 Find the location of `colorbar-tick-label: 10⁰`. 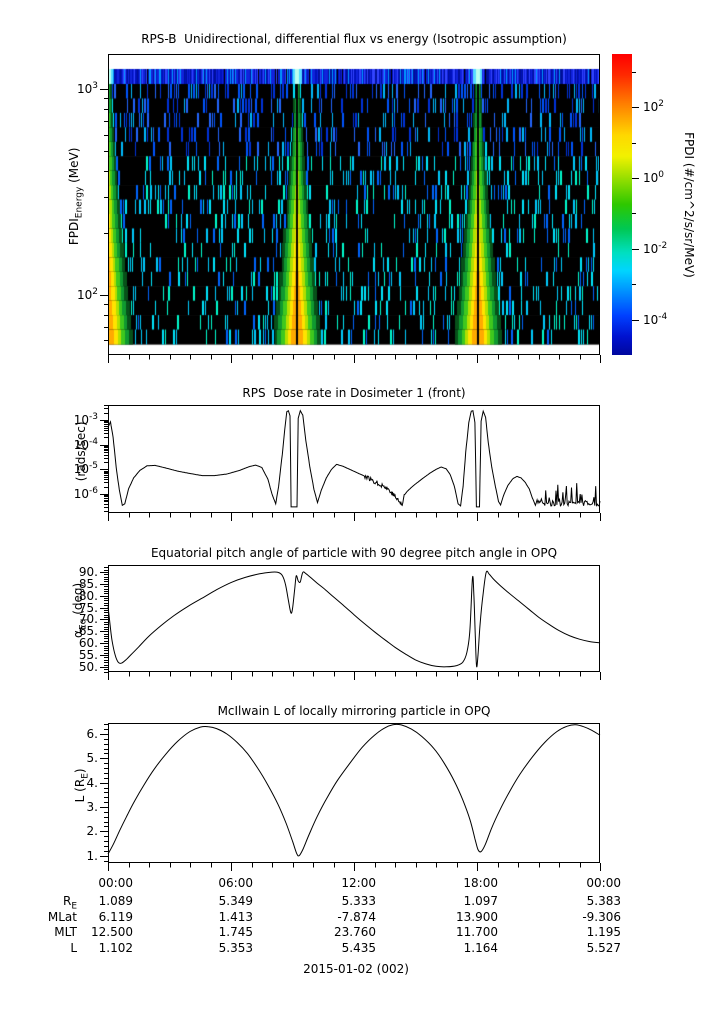

colorbar-tick-label: 10⁰ is located at coordinates (654, 177).